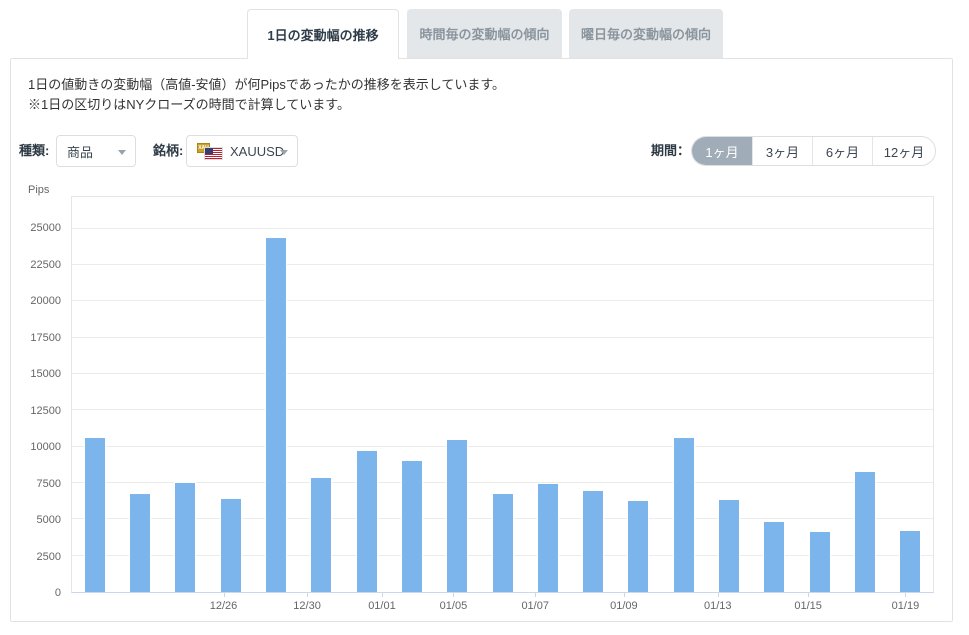 This screenshot has height=635, width=969. I want to click on tab-hourly-range-trend: 時間毎の変動幅の傾向, so click(484, 33).